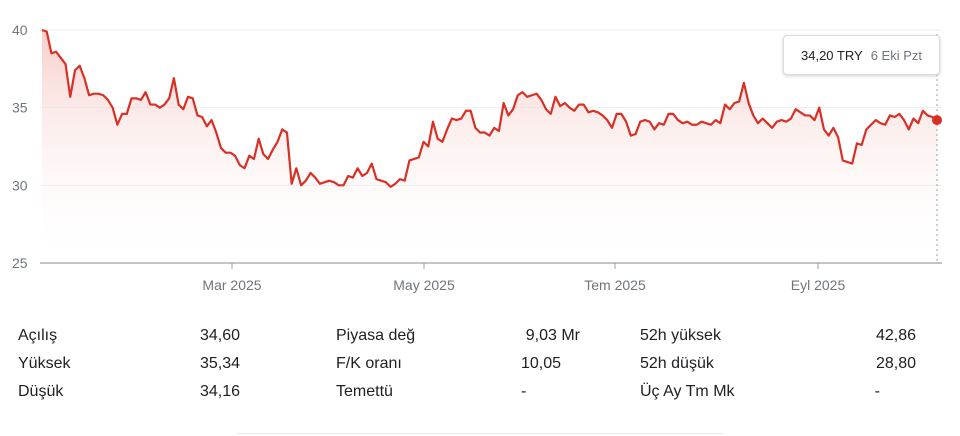 The image size is (960, 436). Describe the element at coordinates (896, 55) in the screenshot. I see `tooltip-date: 6 Eki Pzt` at that location.